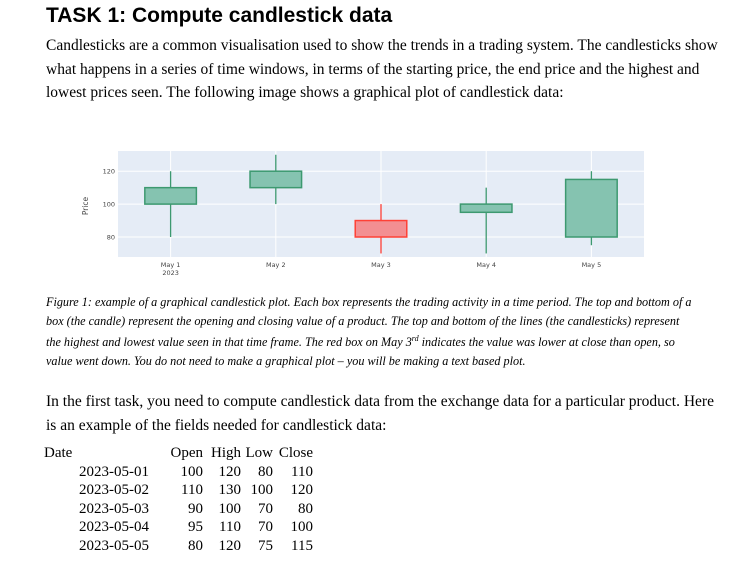 The height and width of the screenshot is (565, 735). What do you see at coordinates (114, 471) in the screenshot?
I see `cell-date: 2023-05-01` at bounding box center [114, 471].